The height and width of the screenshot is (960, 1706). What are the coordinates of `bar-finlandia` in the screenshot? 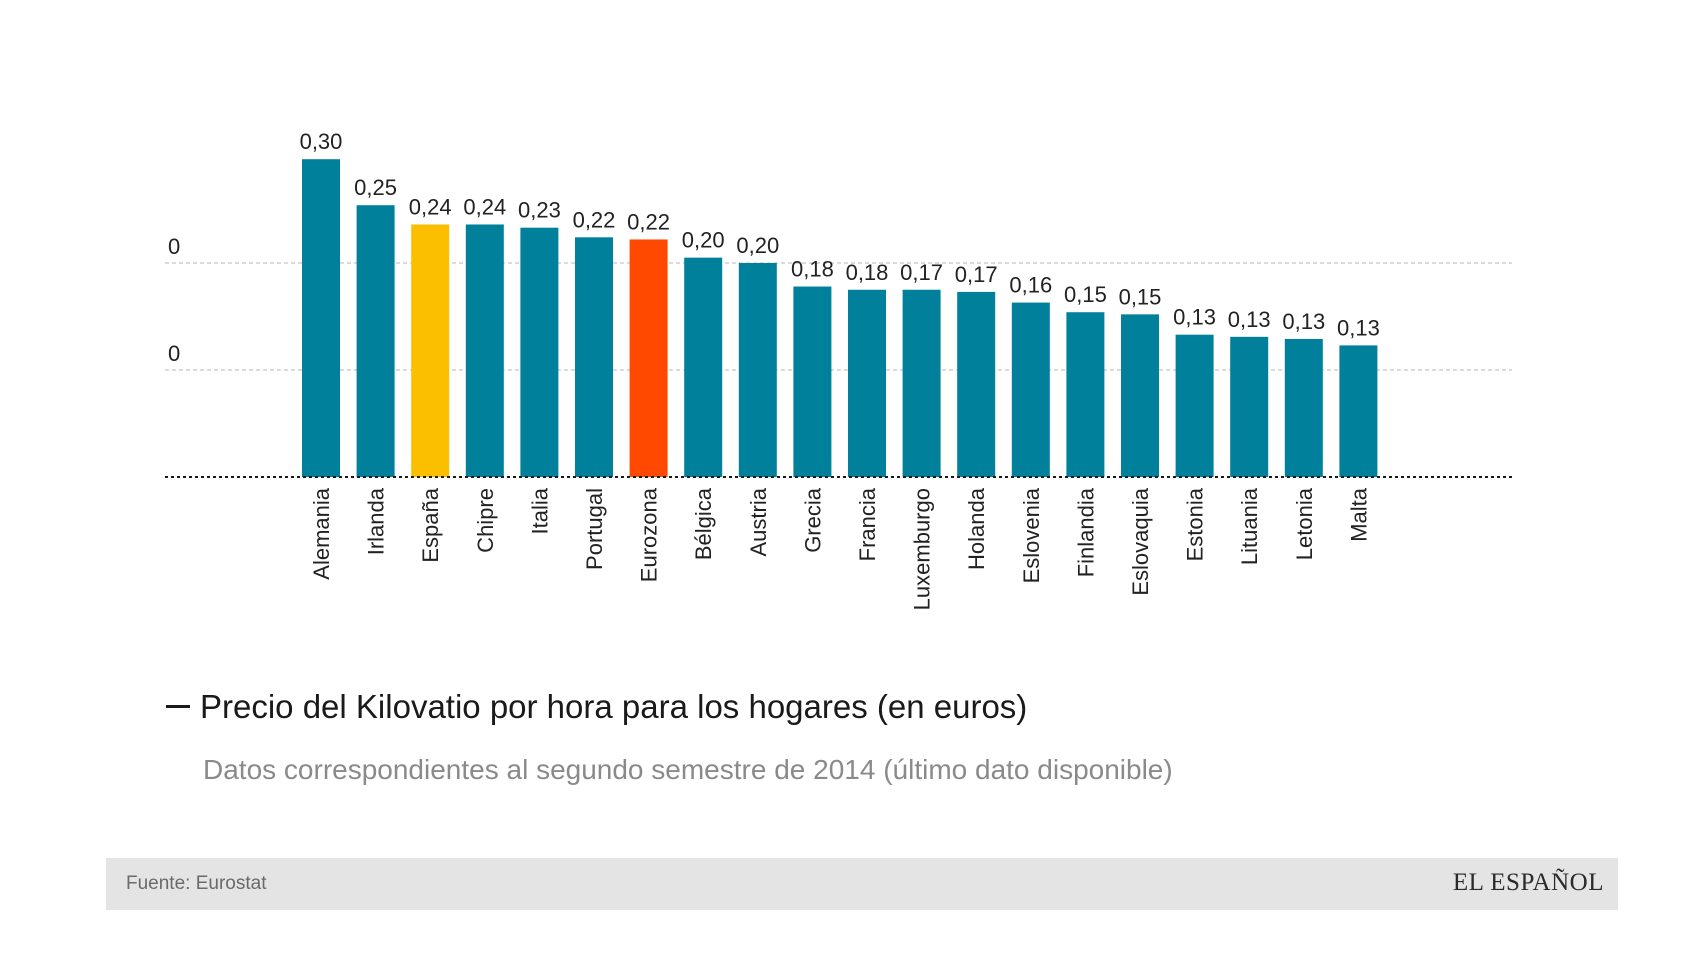 It's located at (1085, 394).